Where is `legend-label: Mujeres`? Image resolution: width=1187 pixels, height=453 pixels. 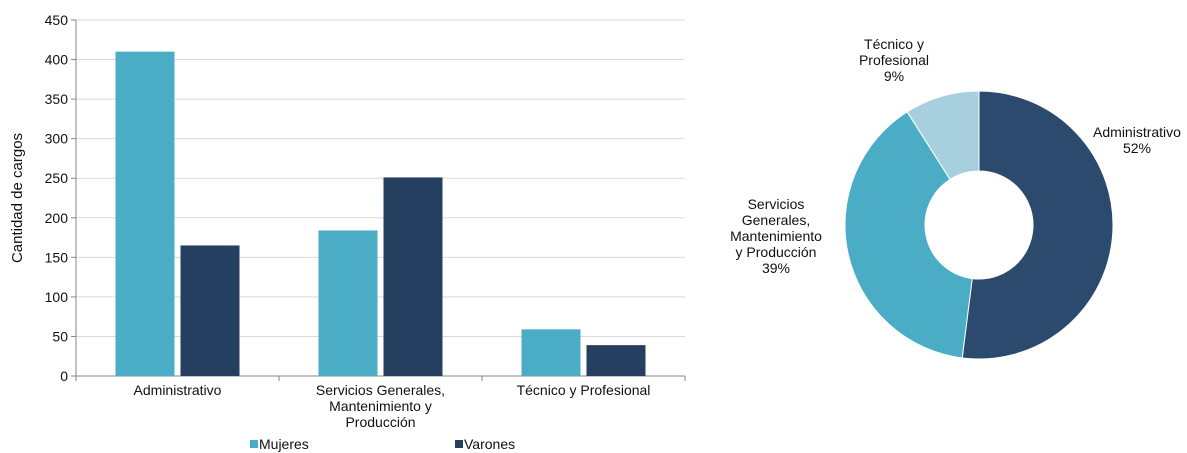 legend-label: Mujeres is located at coordinates (284, 444).